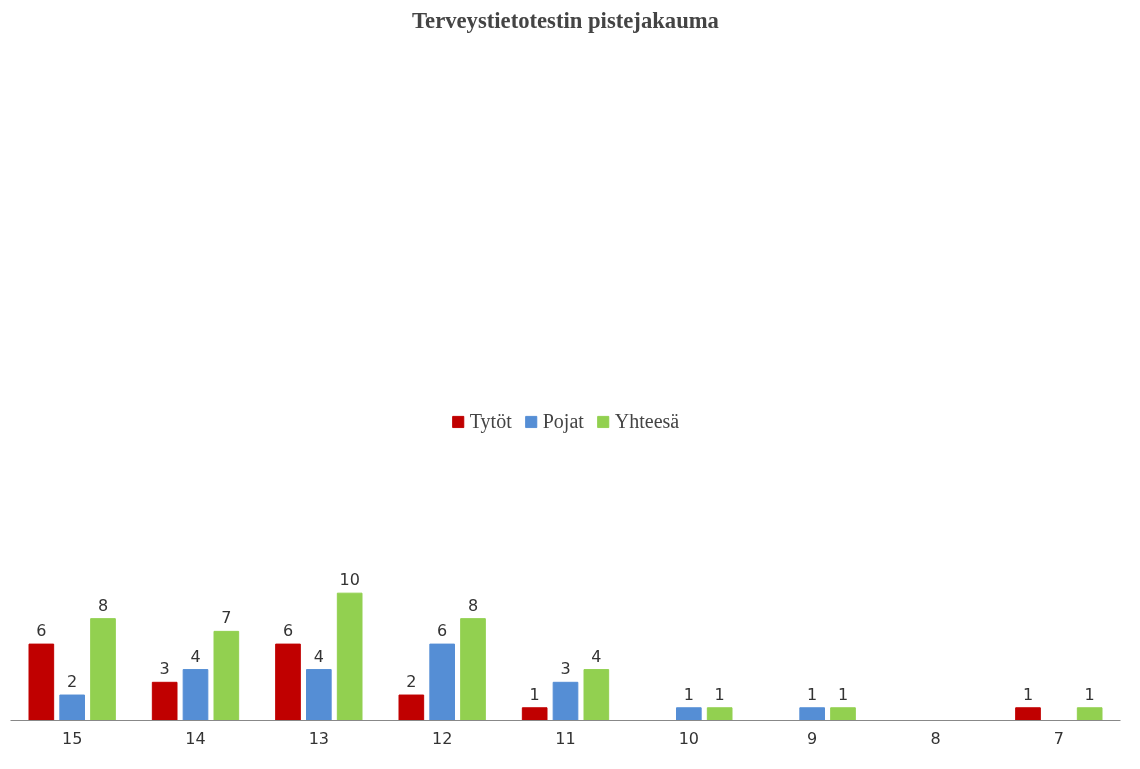  Describe the element at coordinates (565, 738) in the screenshot. I see `x-tick-label: 11` at that location.